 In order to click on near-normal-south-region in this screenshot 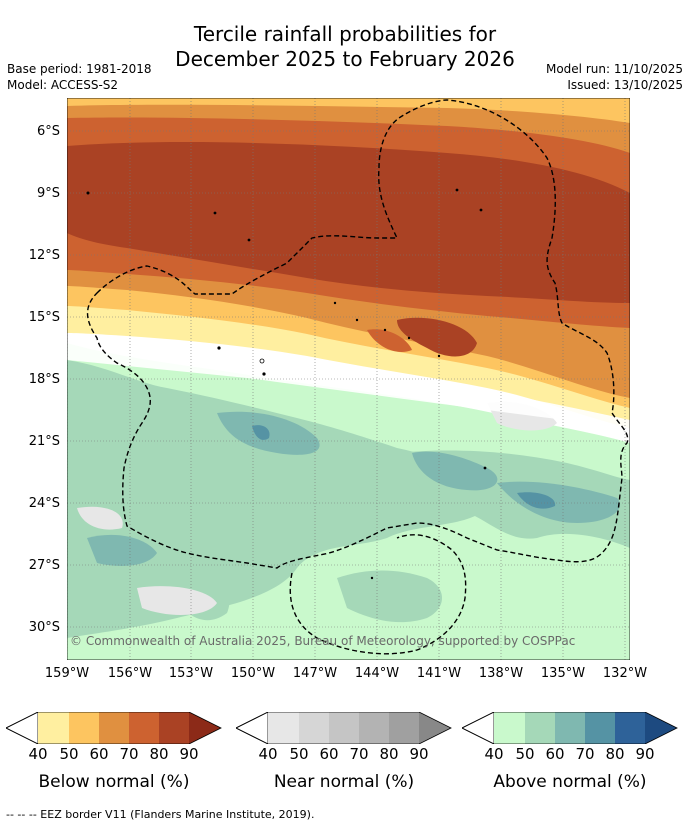, I will do `click(100, 518)`.